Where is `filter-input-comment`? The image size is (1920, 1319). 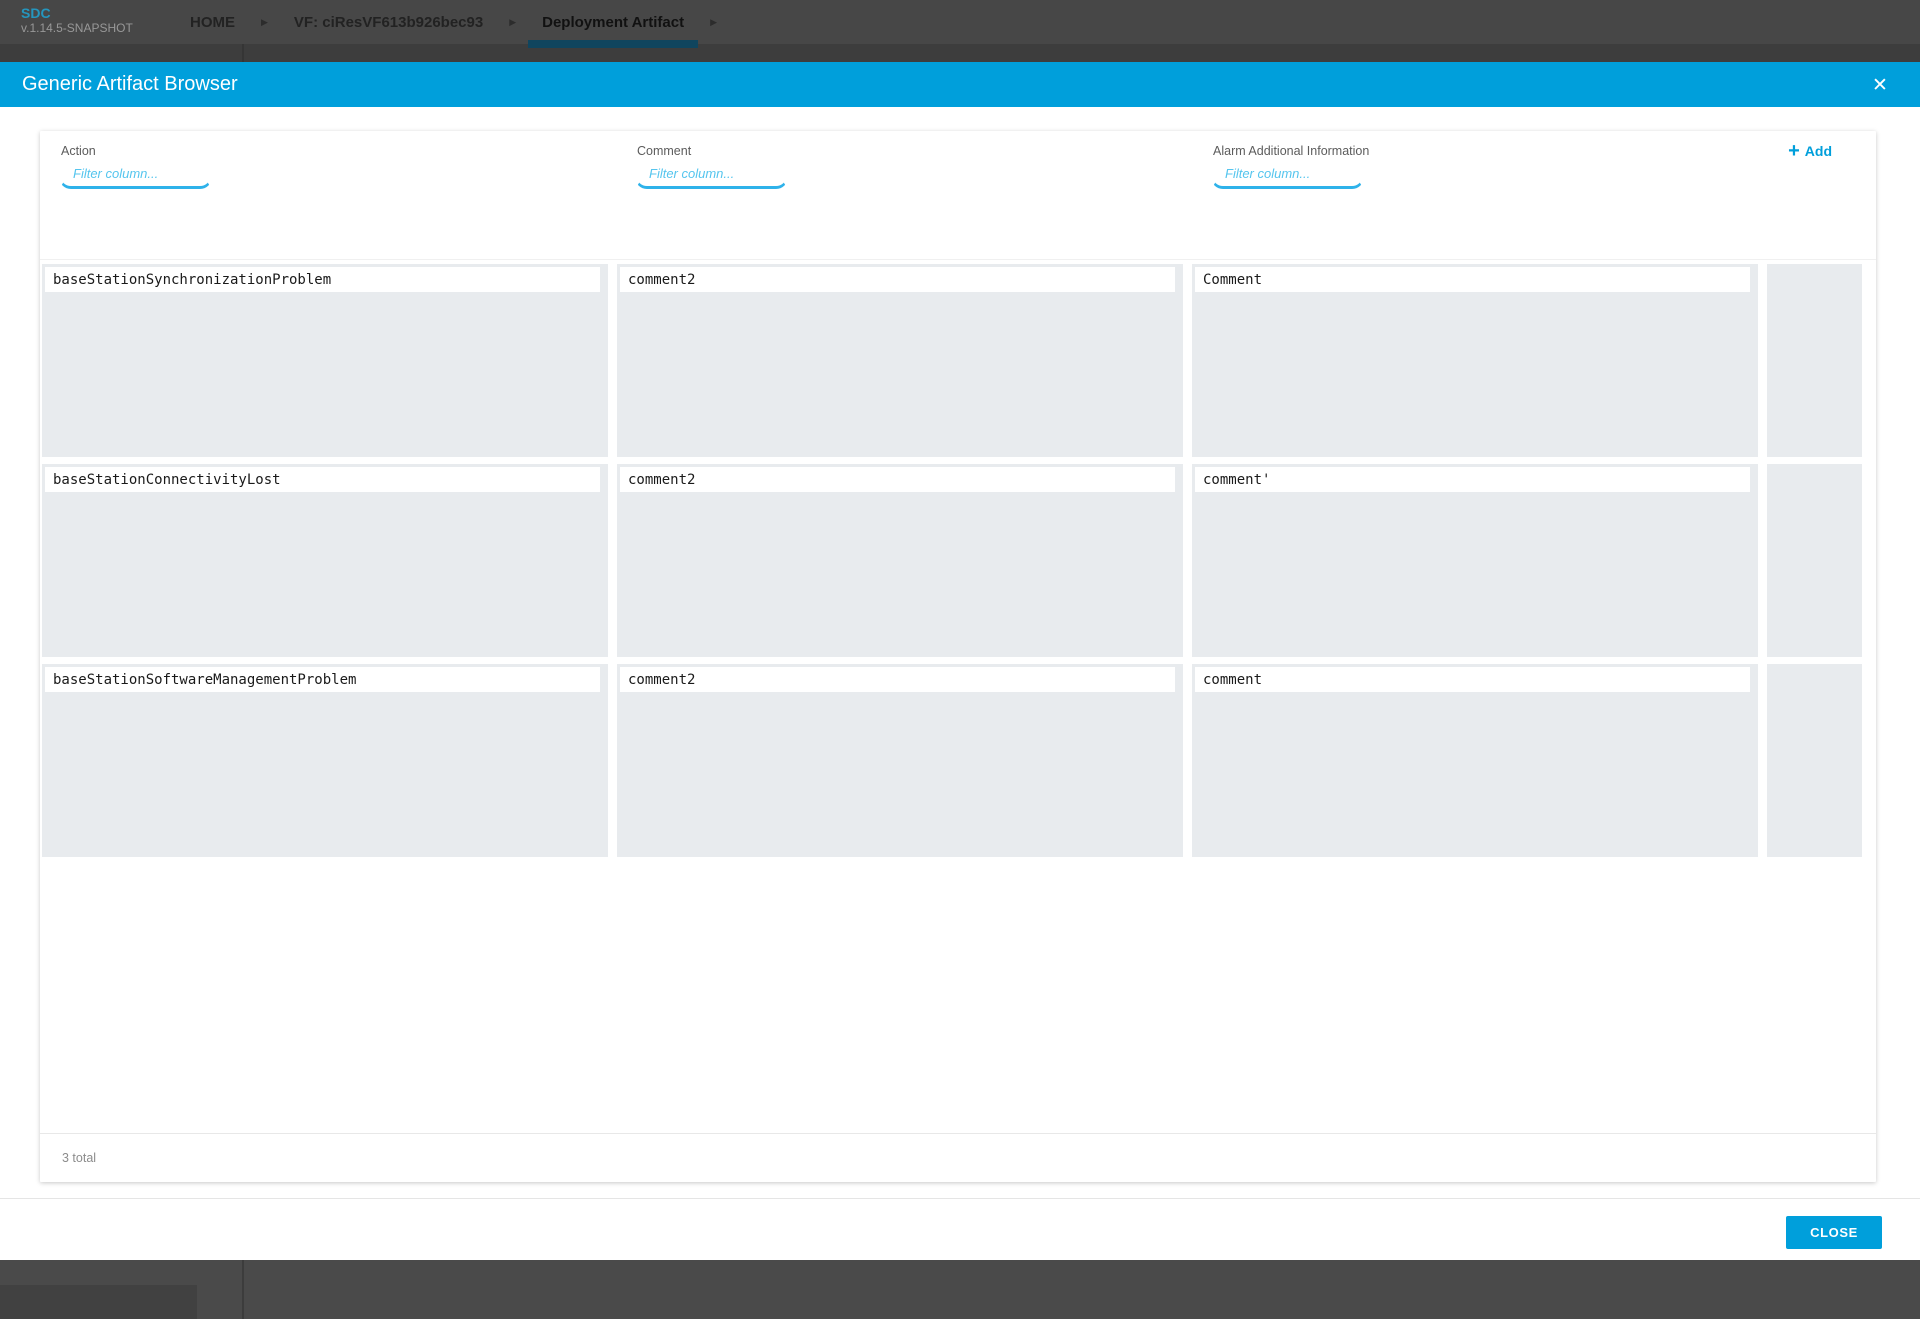 filter-input-comment is located at coordinates (711, 175).